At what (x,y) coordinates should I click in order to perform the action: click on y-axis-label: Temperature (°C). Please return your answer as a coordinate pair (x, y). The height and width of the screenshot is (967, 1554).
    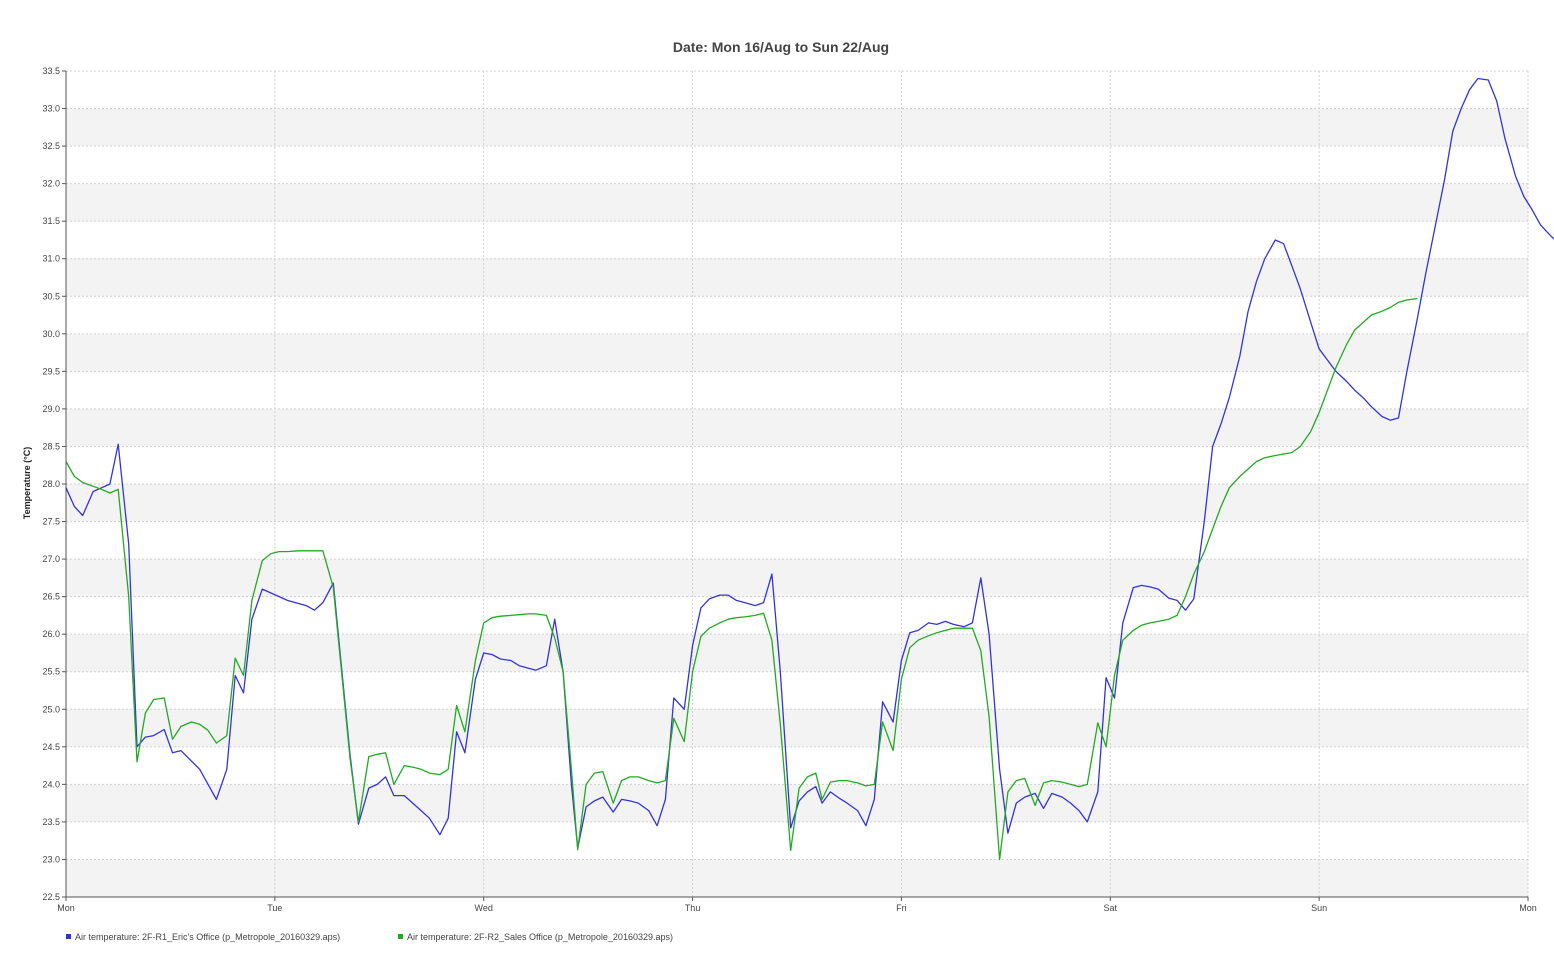
    Looking at the image, I should click on (27, 483).